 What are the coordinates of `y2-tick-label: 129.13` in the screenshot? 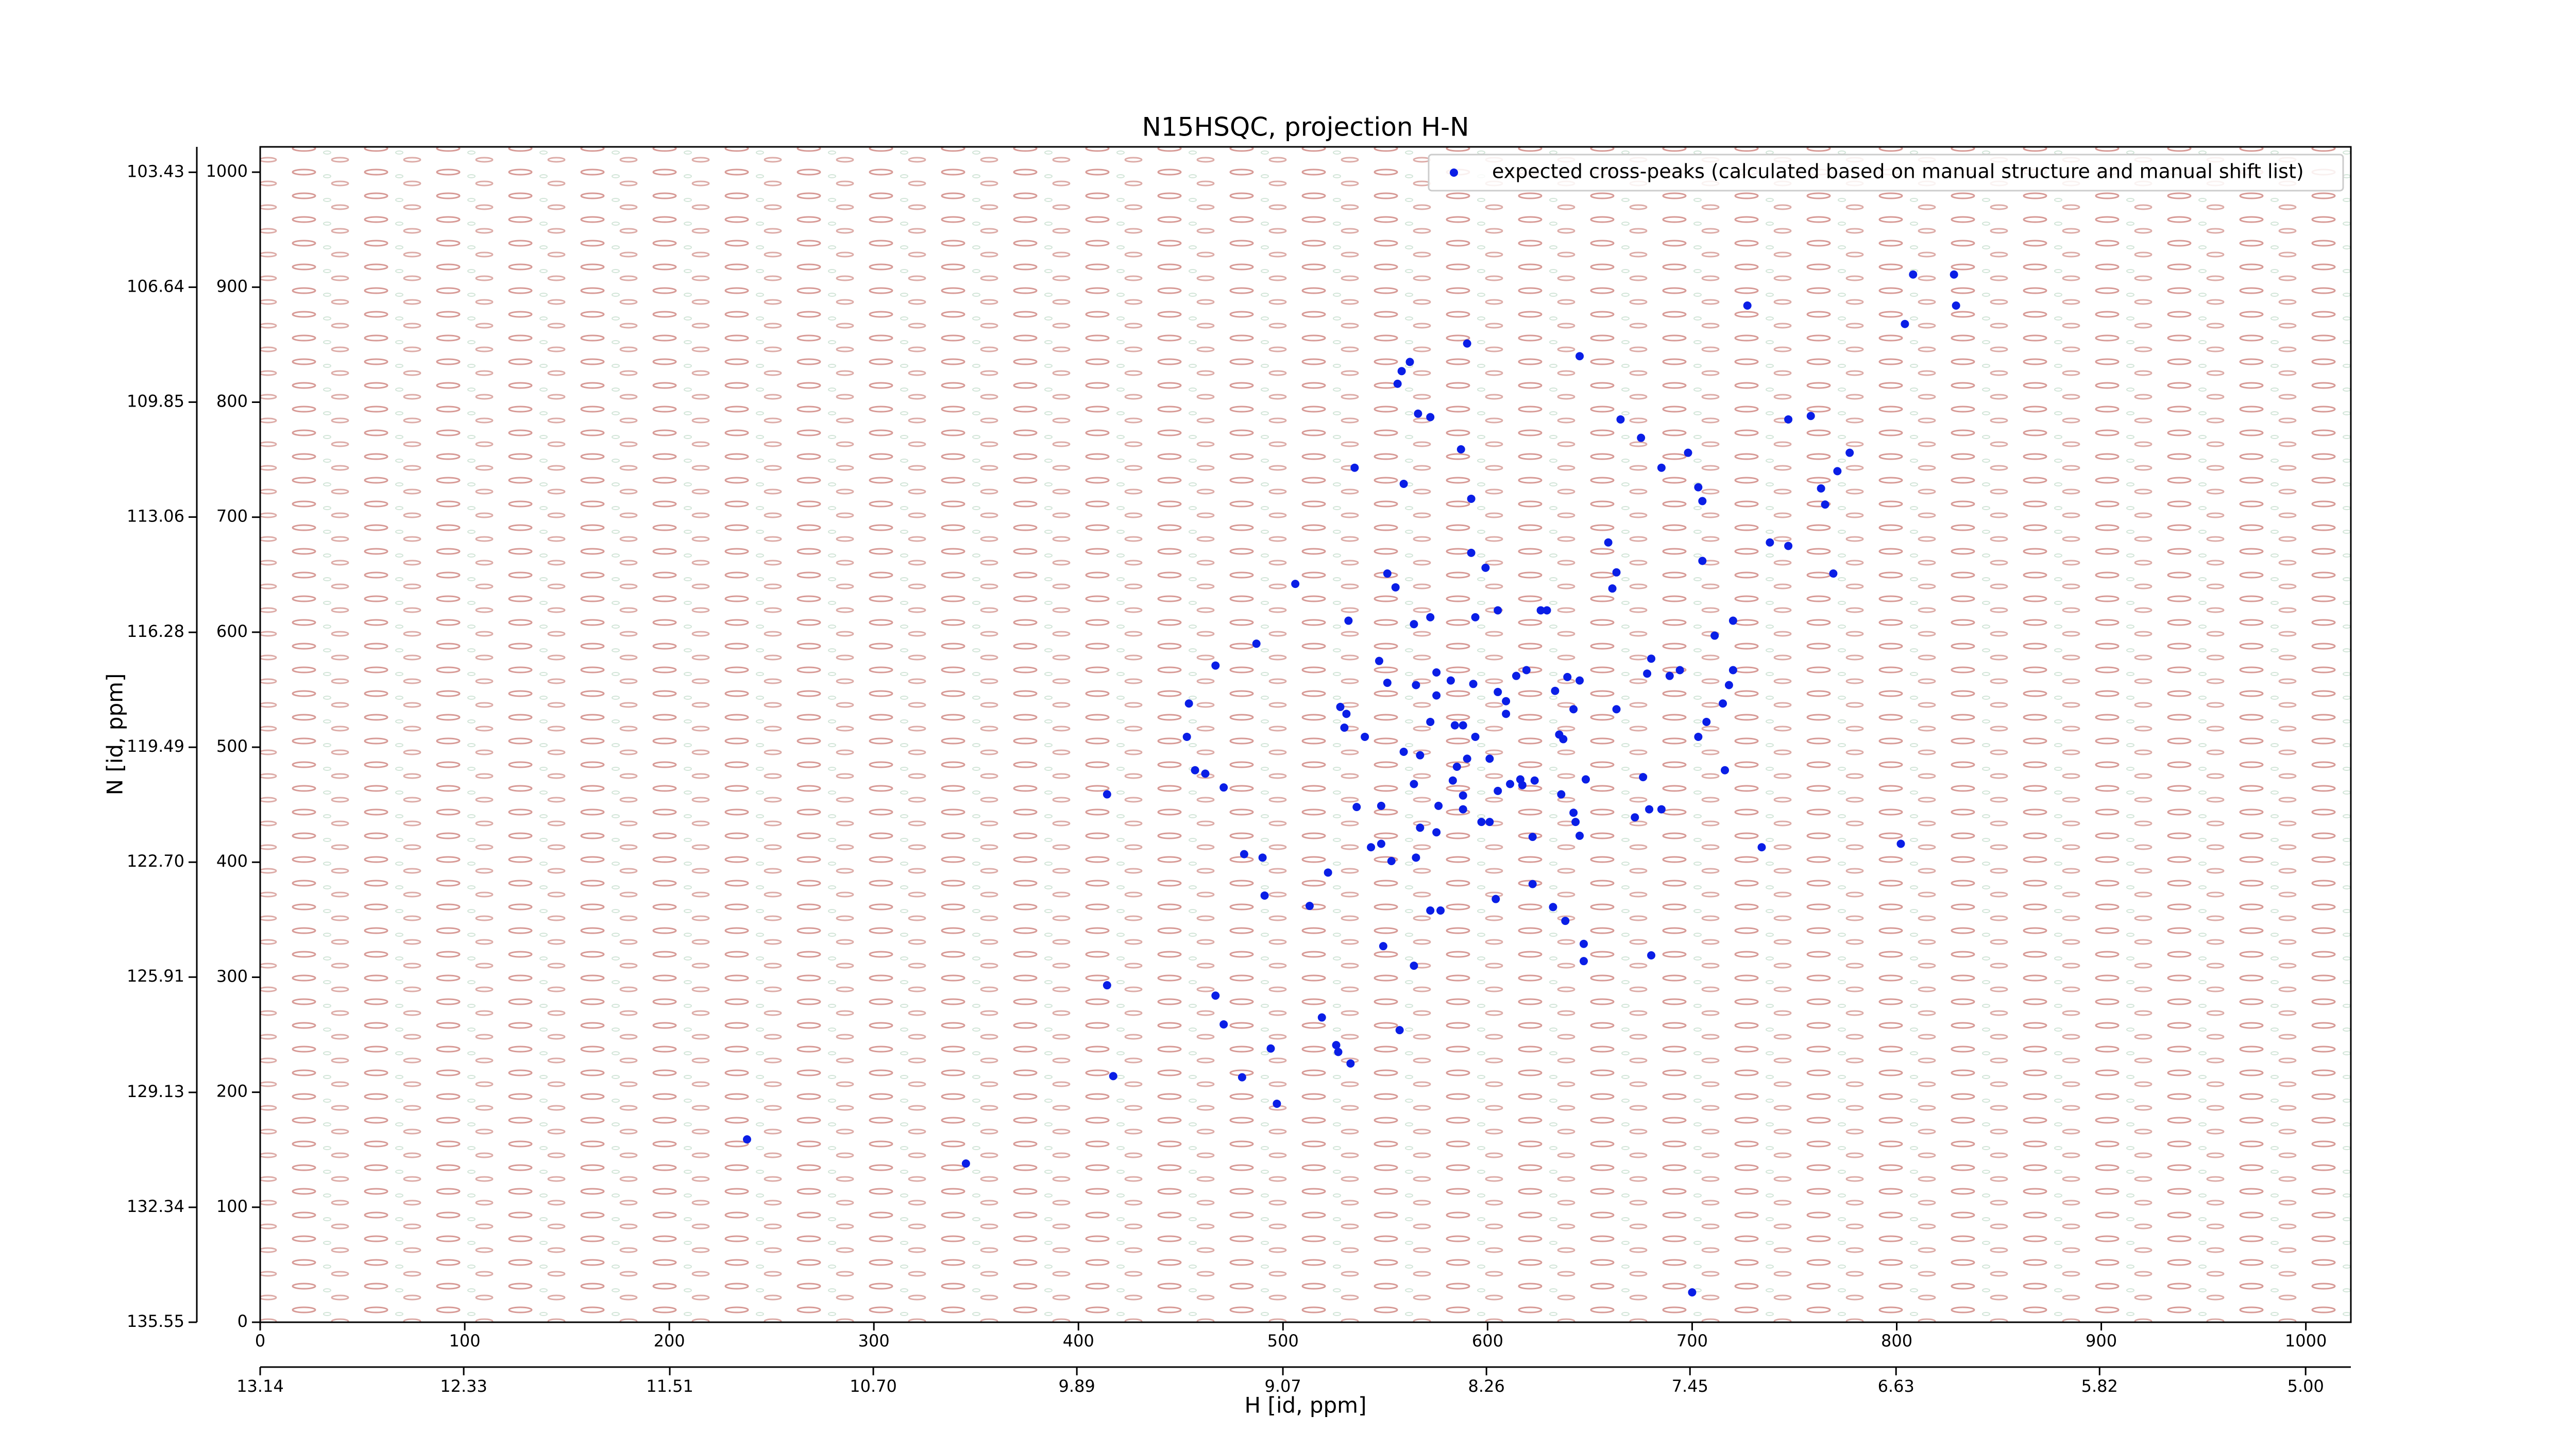 It's located at (155, 1091).